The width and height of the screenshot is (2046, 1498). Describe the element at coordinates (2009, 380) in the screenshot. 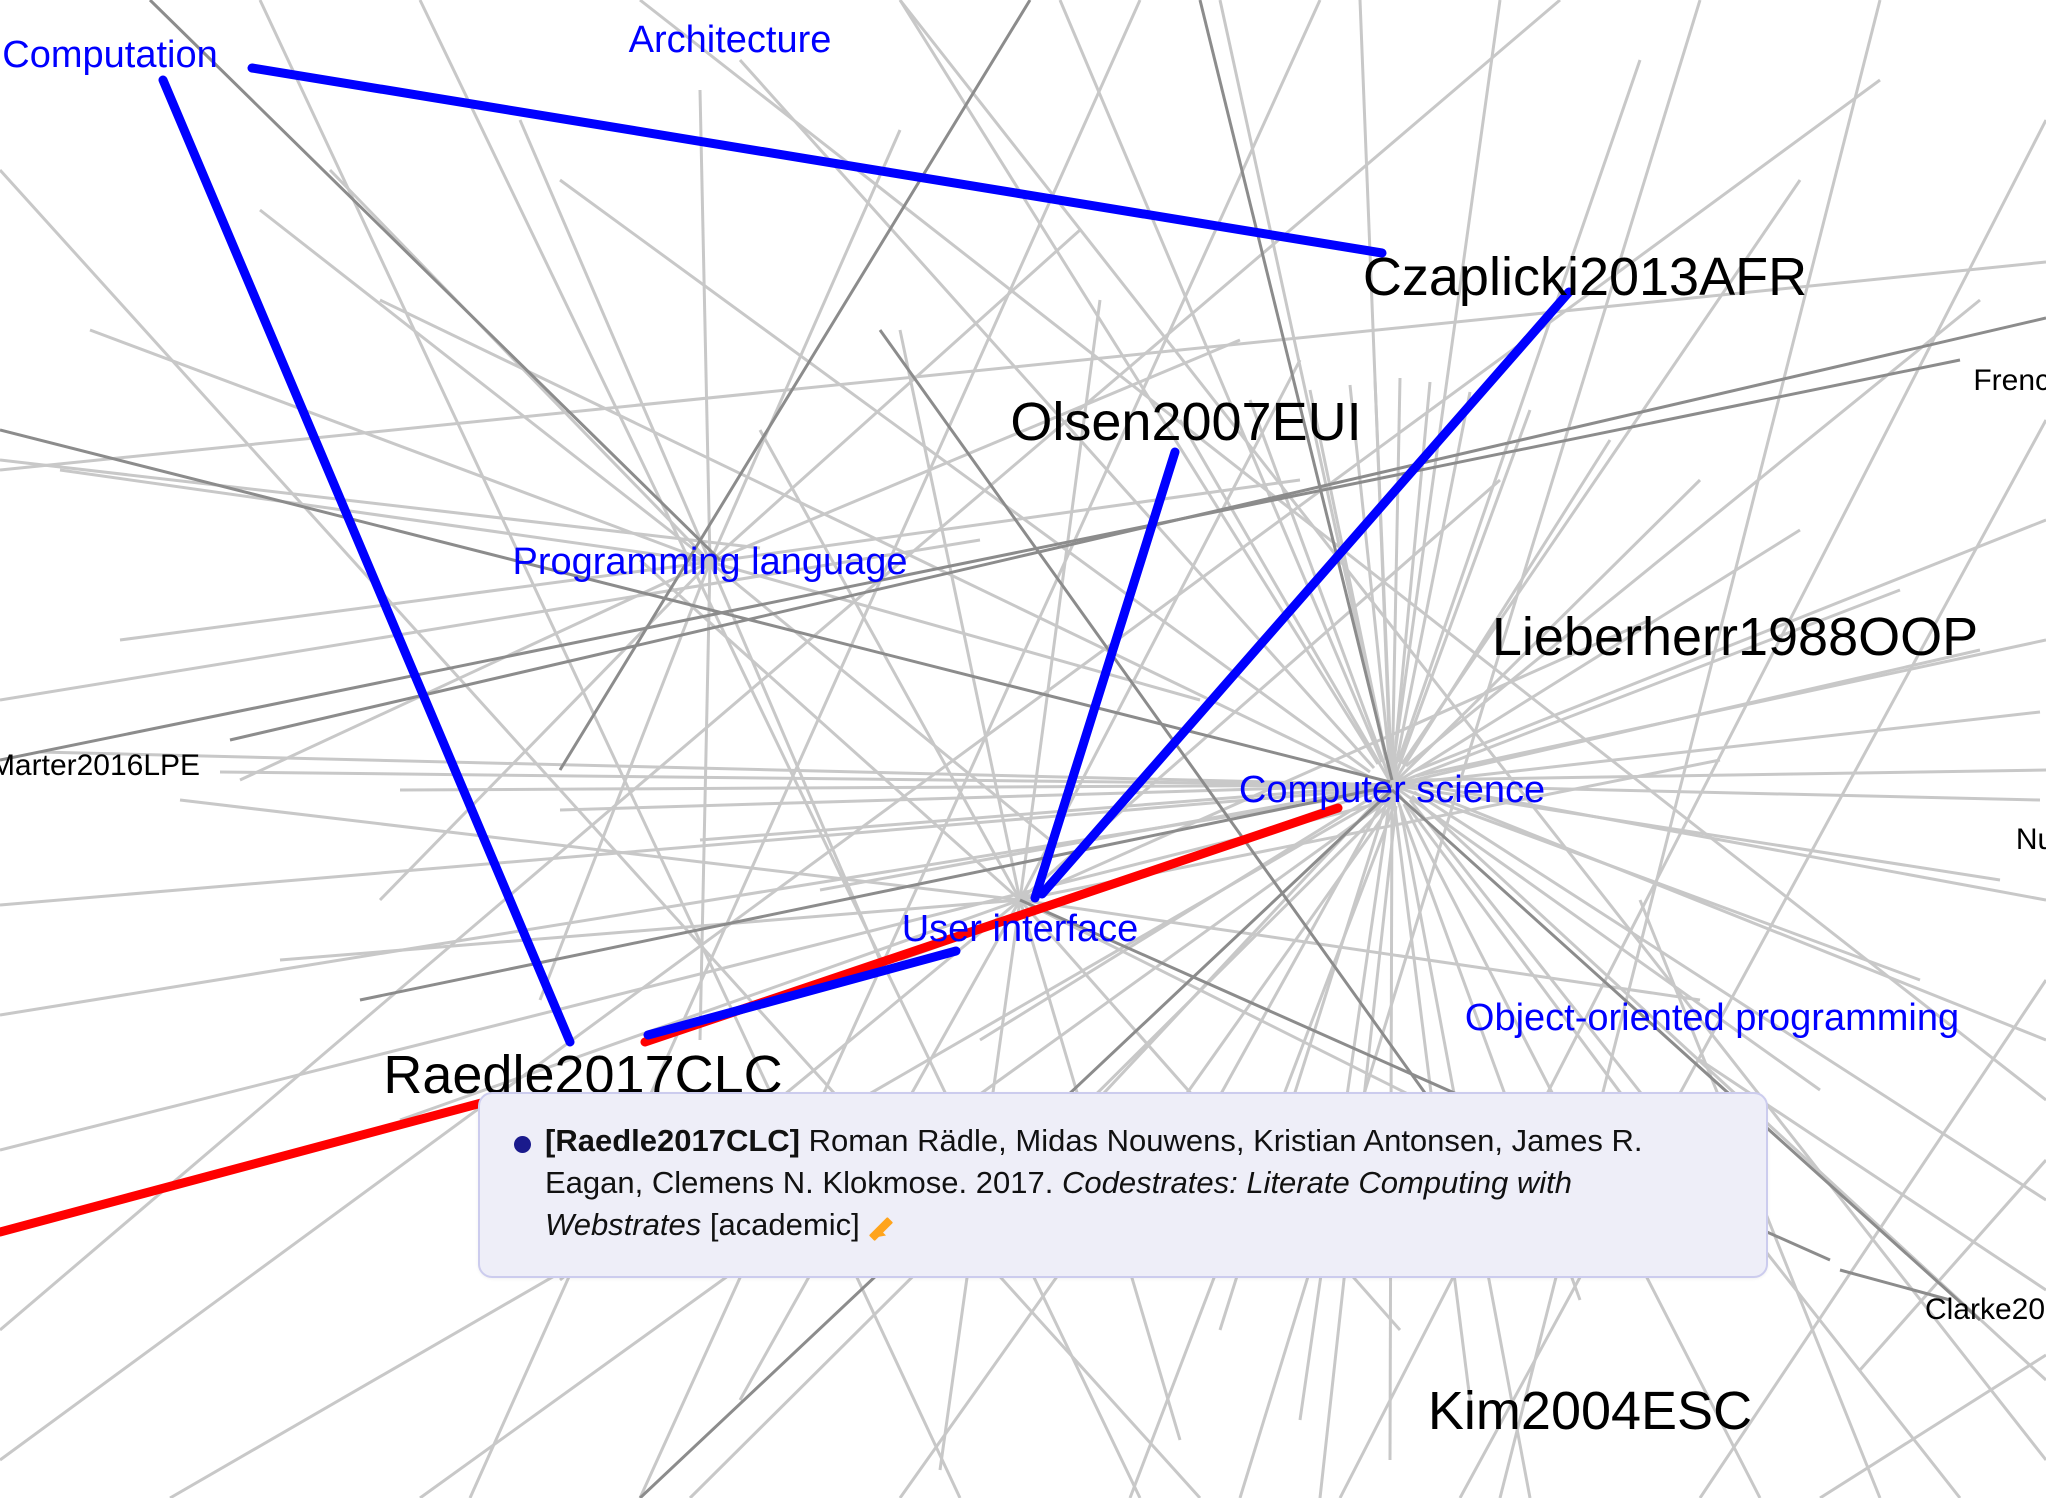

I see `node-label-french: French` at that location.